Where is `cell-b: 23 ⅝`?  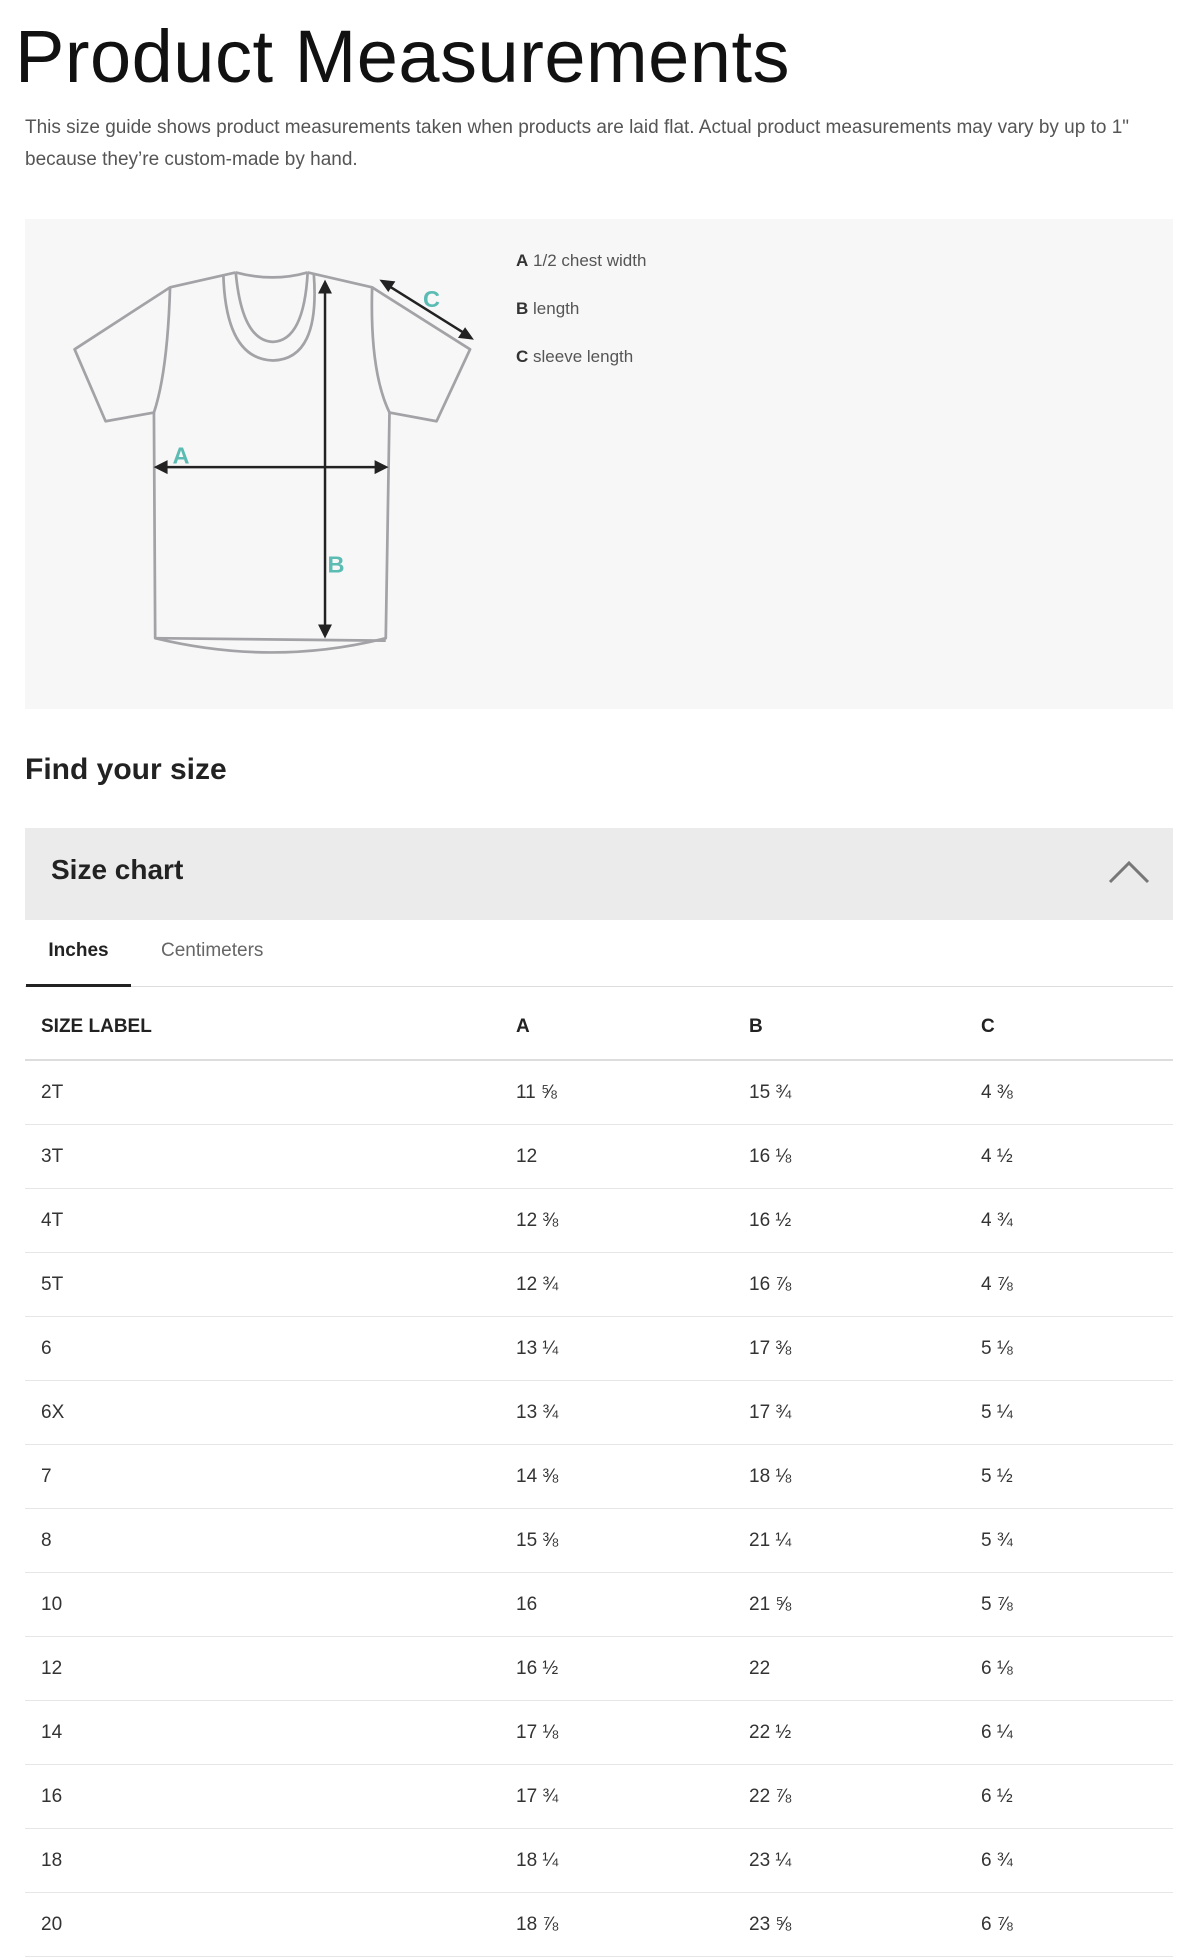 cell-b: 23 ⅝ is located at coordinates (865, 1924).